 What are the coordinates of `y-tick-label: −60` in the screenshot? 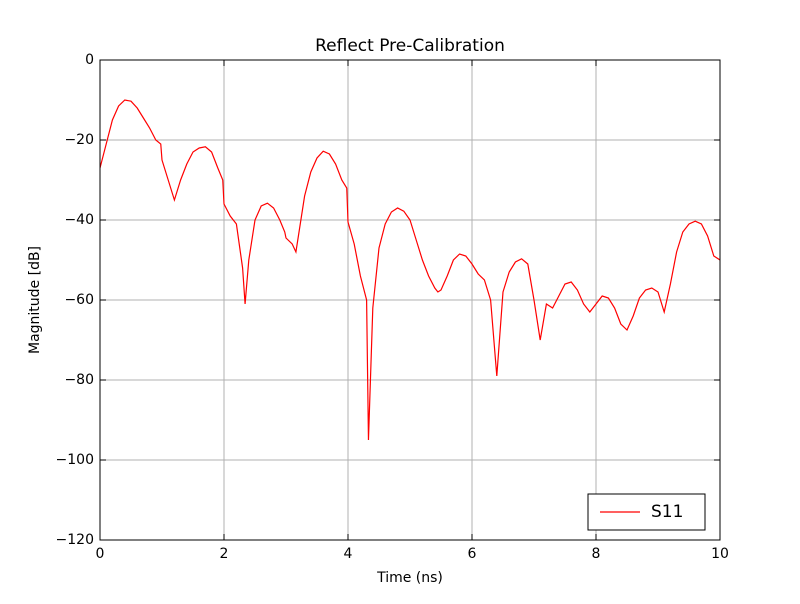 It's located at (79, 300).